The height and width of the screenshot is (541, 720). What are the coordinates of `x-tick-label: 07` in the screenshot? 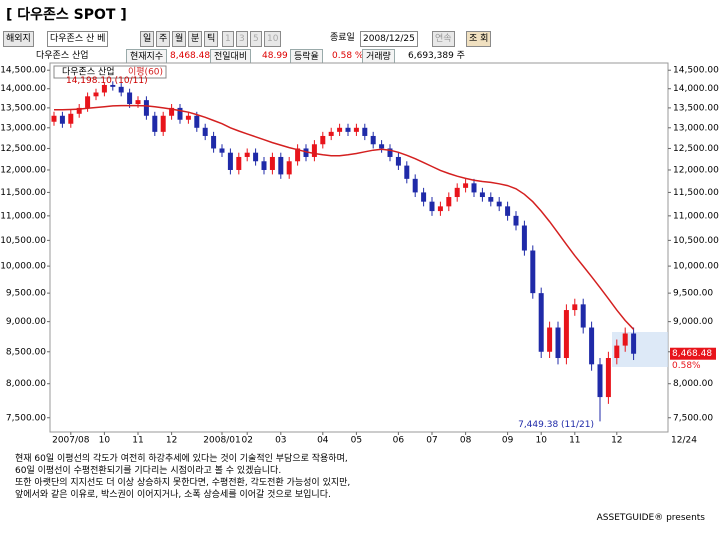 It's located at (431, 441).